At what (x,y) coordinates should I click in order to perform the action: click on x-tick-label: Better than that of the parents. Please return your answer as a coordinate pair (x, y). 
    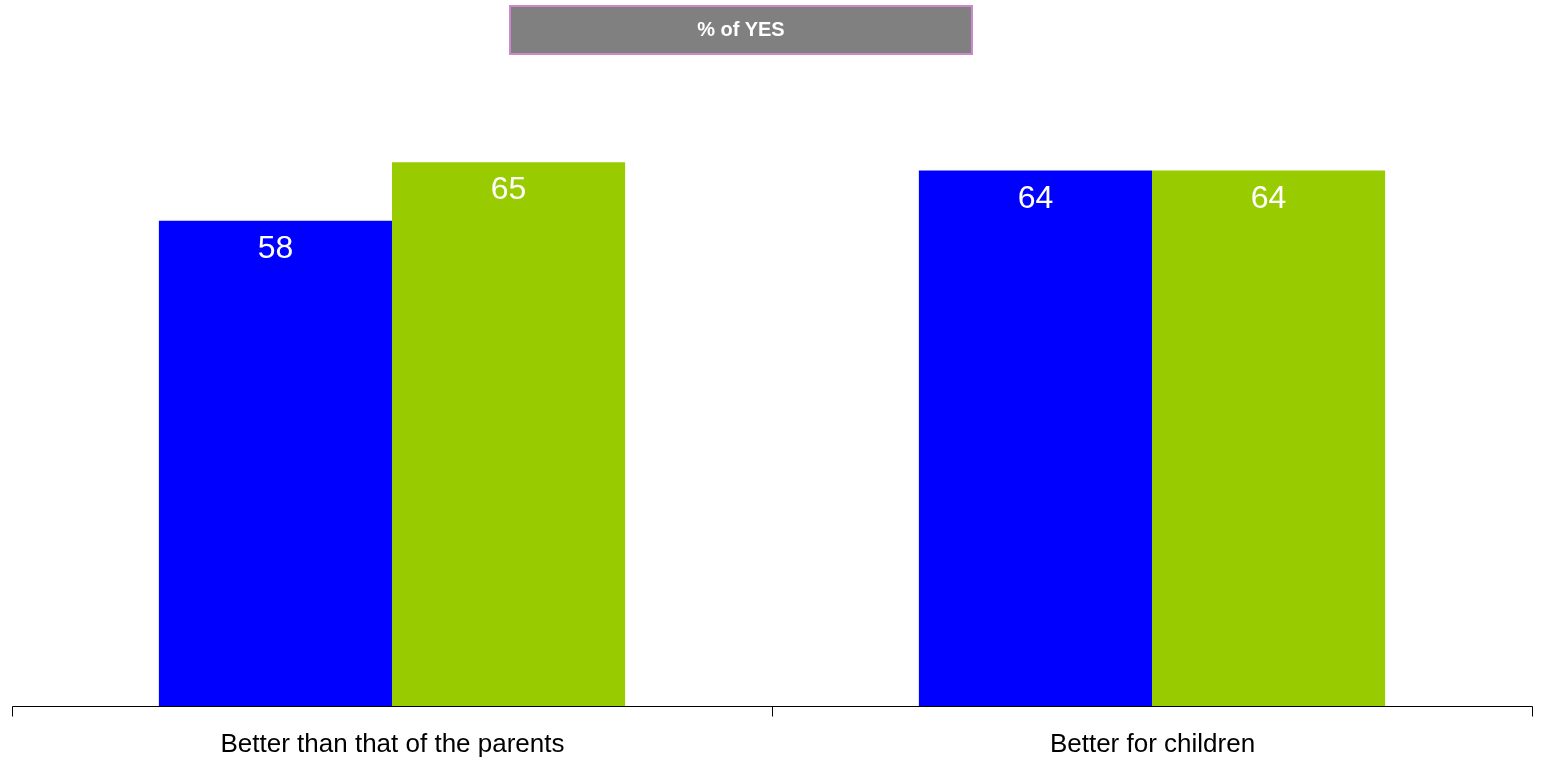
    Looking at the image, I should click on (392, 742).